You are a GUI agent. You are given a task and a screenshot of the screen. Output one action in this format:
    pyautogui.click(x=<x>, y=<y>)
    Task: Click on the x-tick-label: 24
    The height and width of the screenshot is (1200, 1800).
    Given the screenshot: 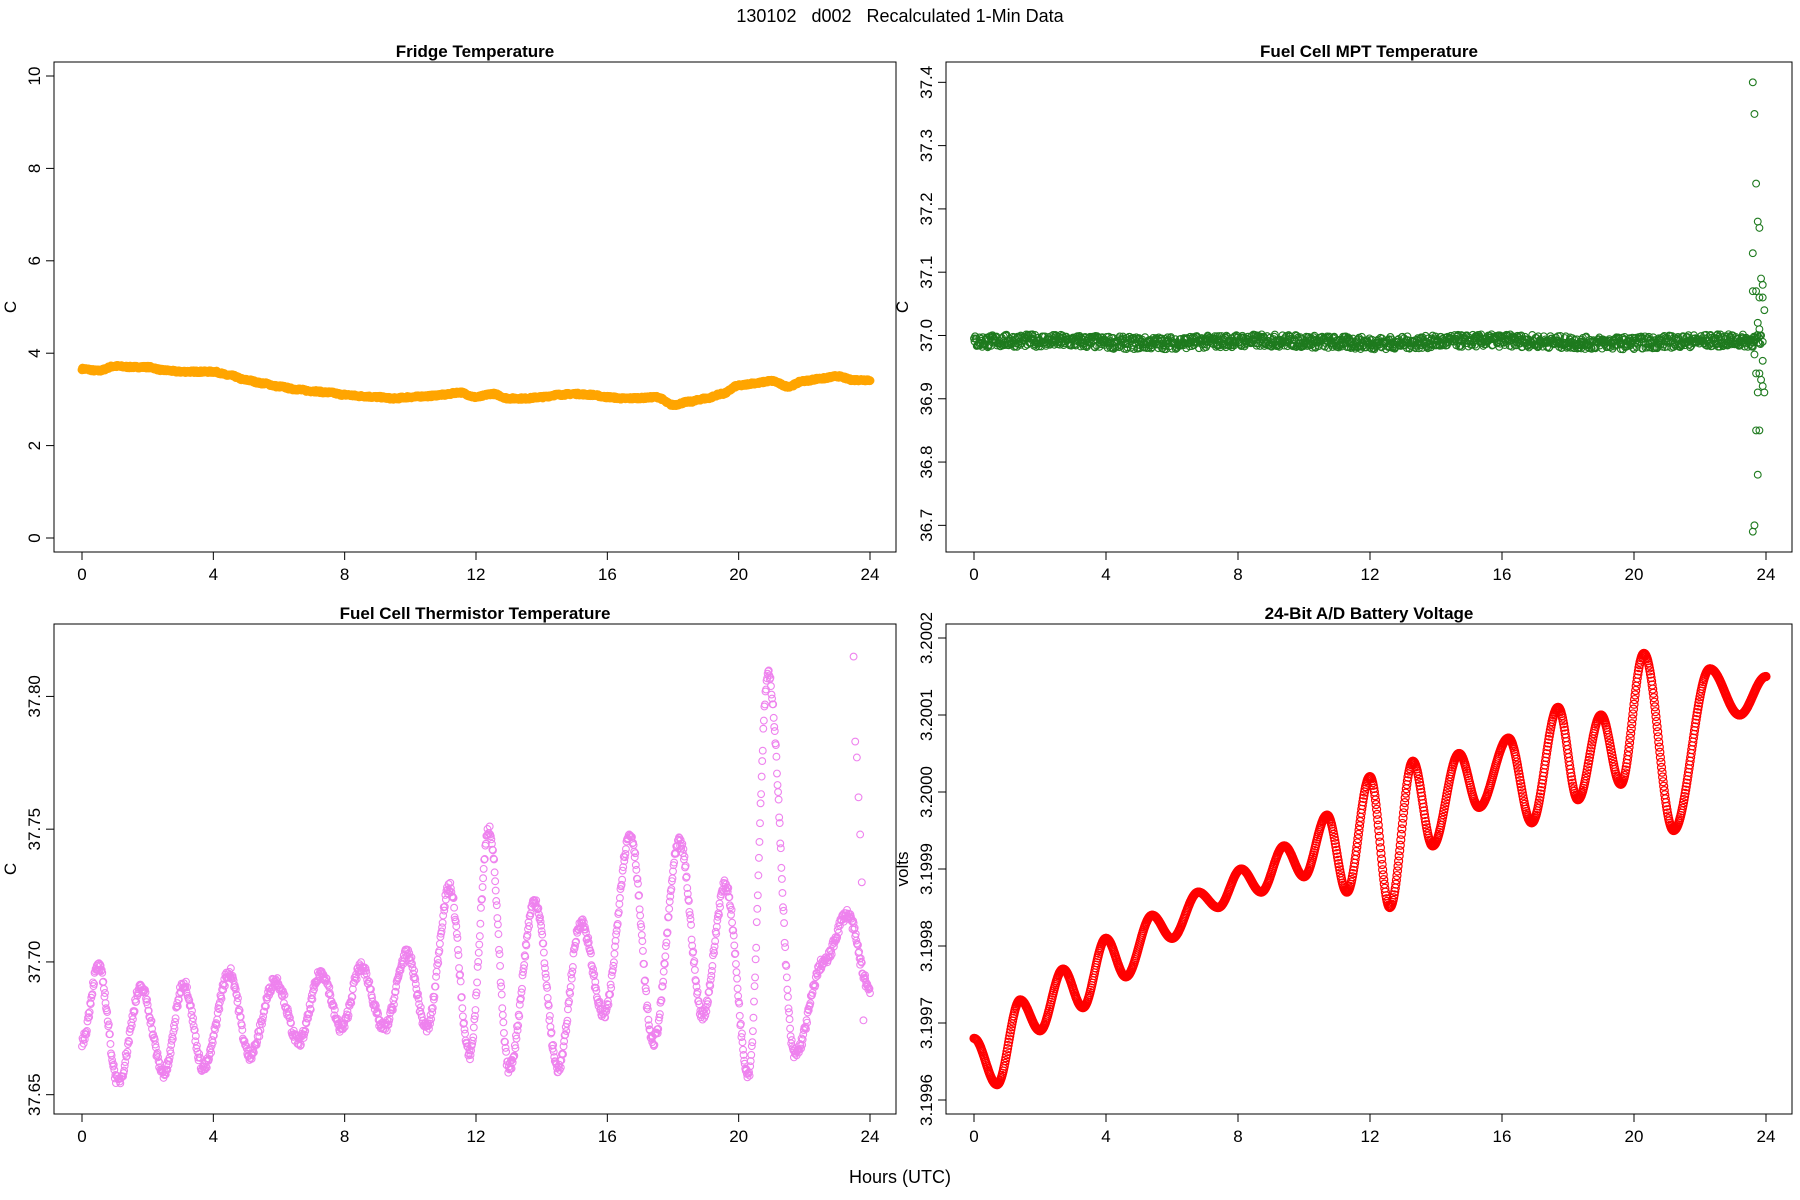 What is the action you would take?
    pyautogui.click(x=870, y=574)
    